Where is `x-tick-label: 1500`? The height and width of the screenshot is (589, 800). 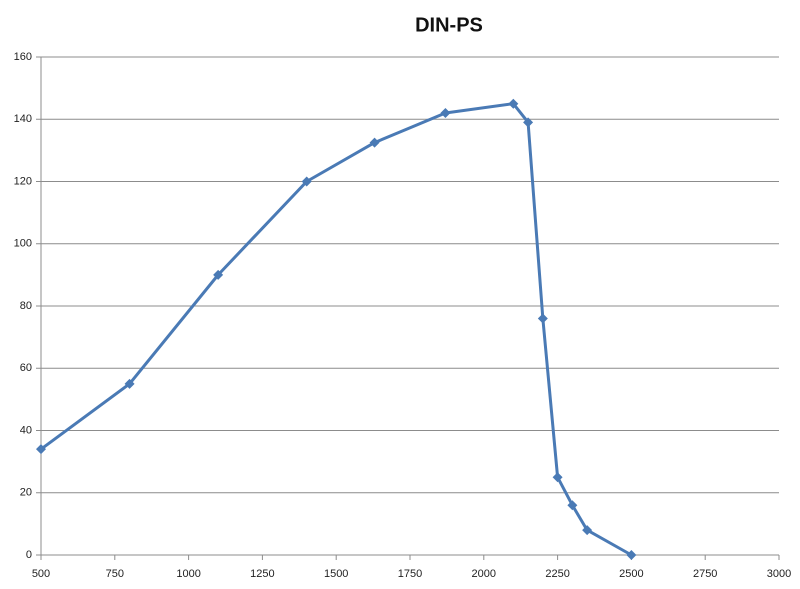 x-tick-label: 1500 is located at coordinates (336, 574).